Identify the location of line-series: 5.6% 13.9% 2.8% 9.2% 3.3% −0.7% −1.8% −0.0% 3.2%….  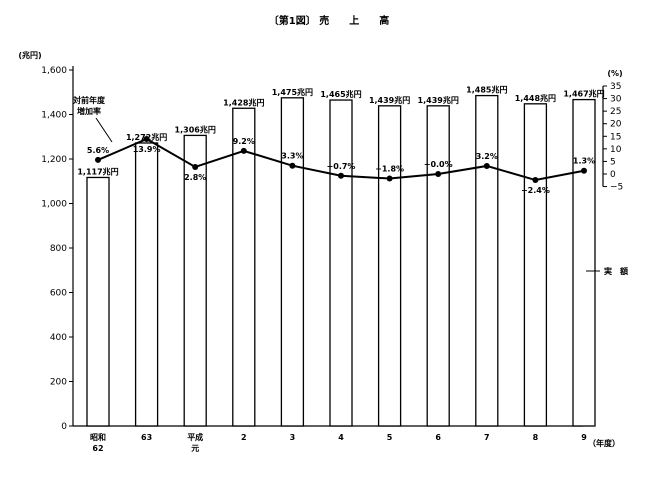
(341, 165).